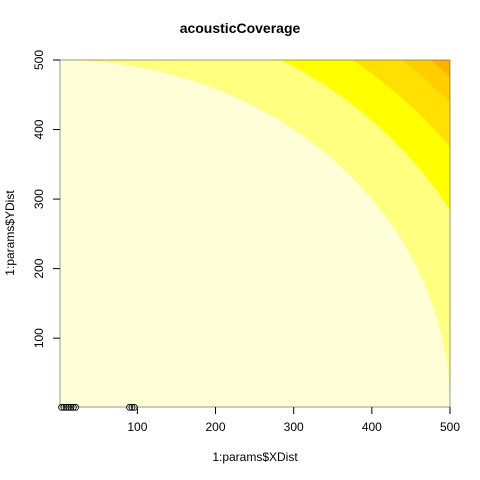 The width and height of the screenshot is (480, 480). I want to click on y-tick-label-100: 100, so click(39, 338).